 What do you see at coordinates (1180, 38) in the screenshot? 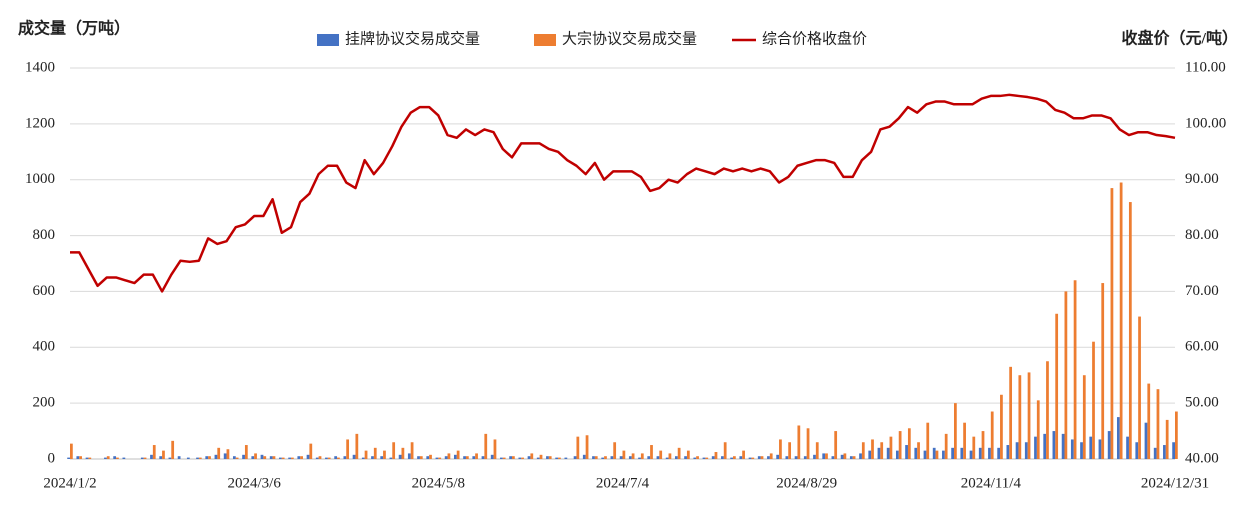
I see `y2-axis-title: 收盘价（元/吨）` at bounding box center [1180, 38].